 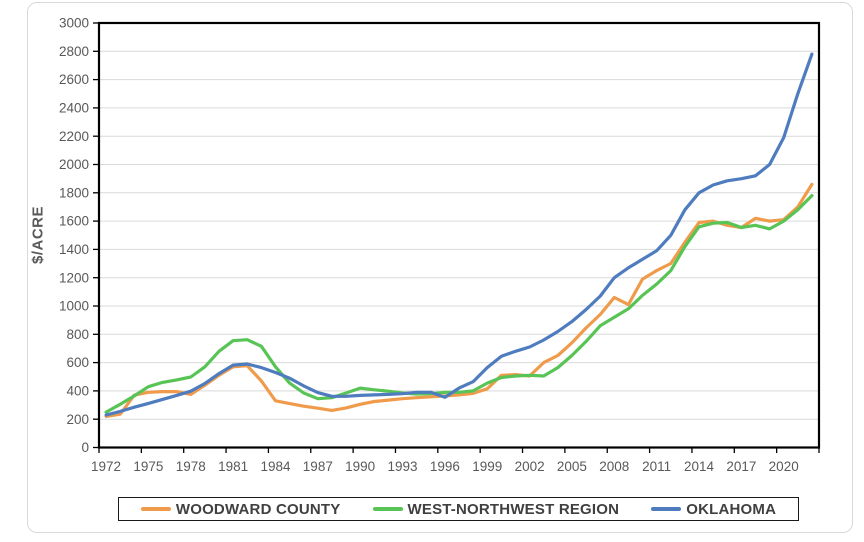 I want to click on y-tick-label: 600, so click(x=77, y=362).